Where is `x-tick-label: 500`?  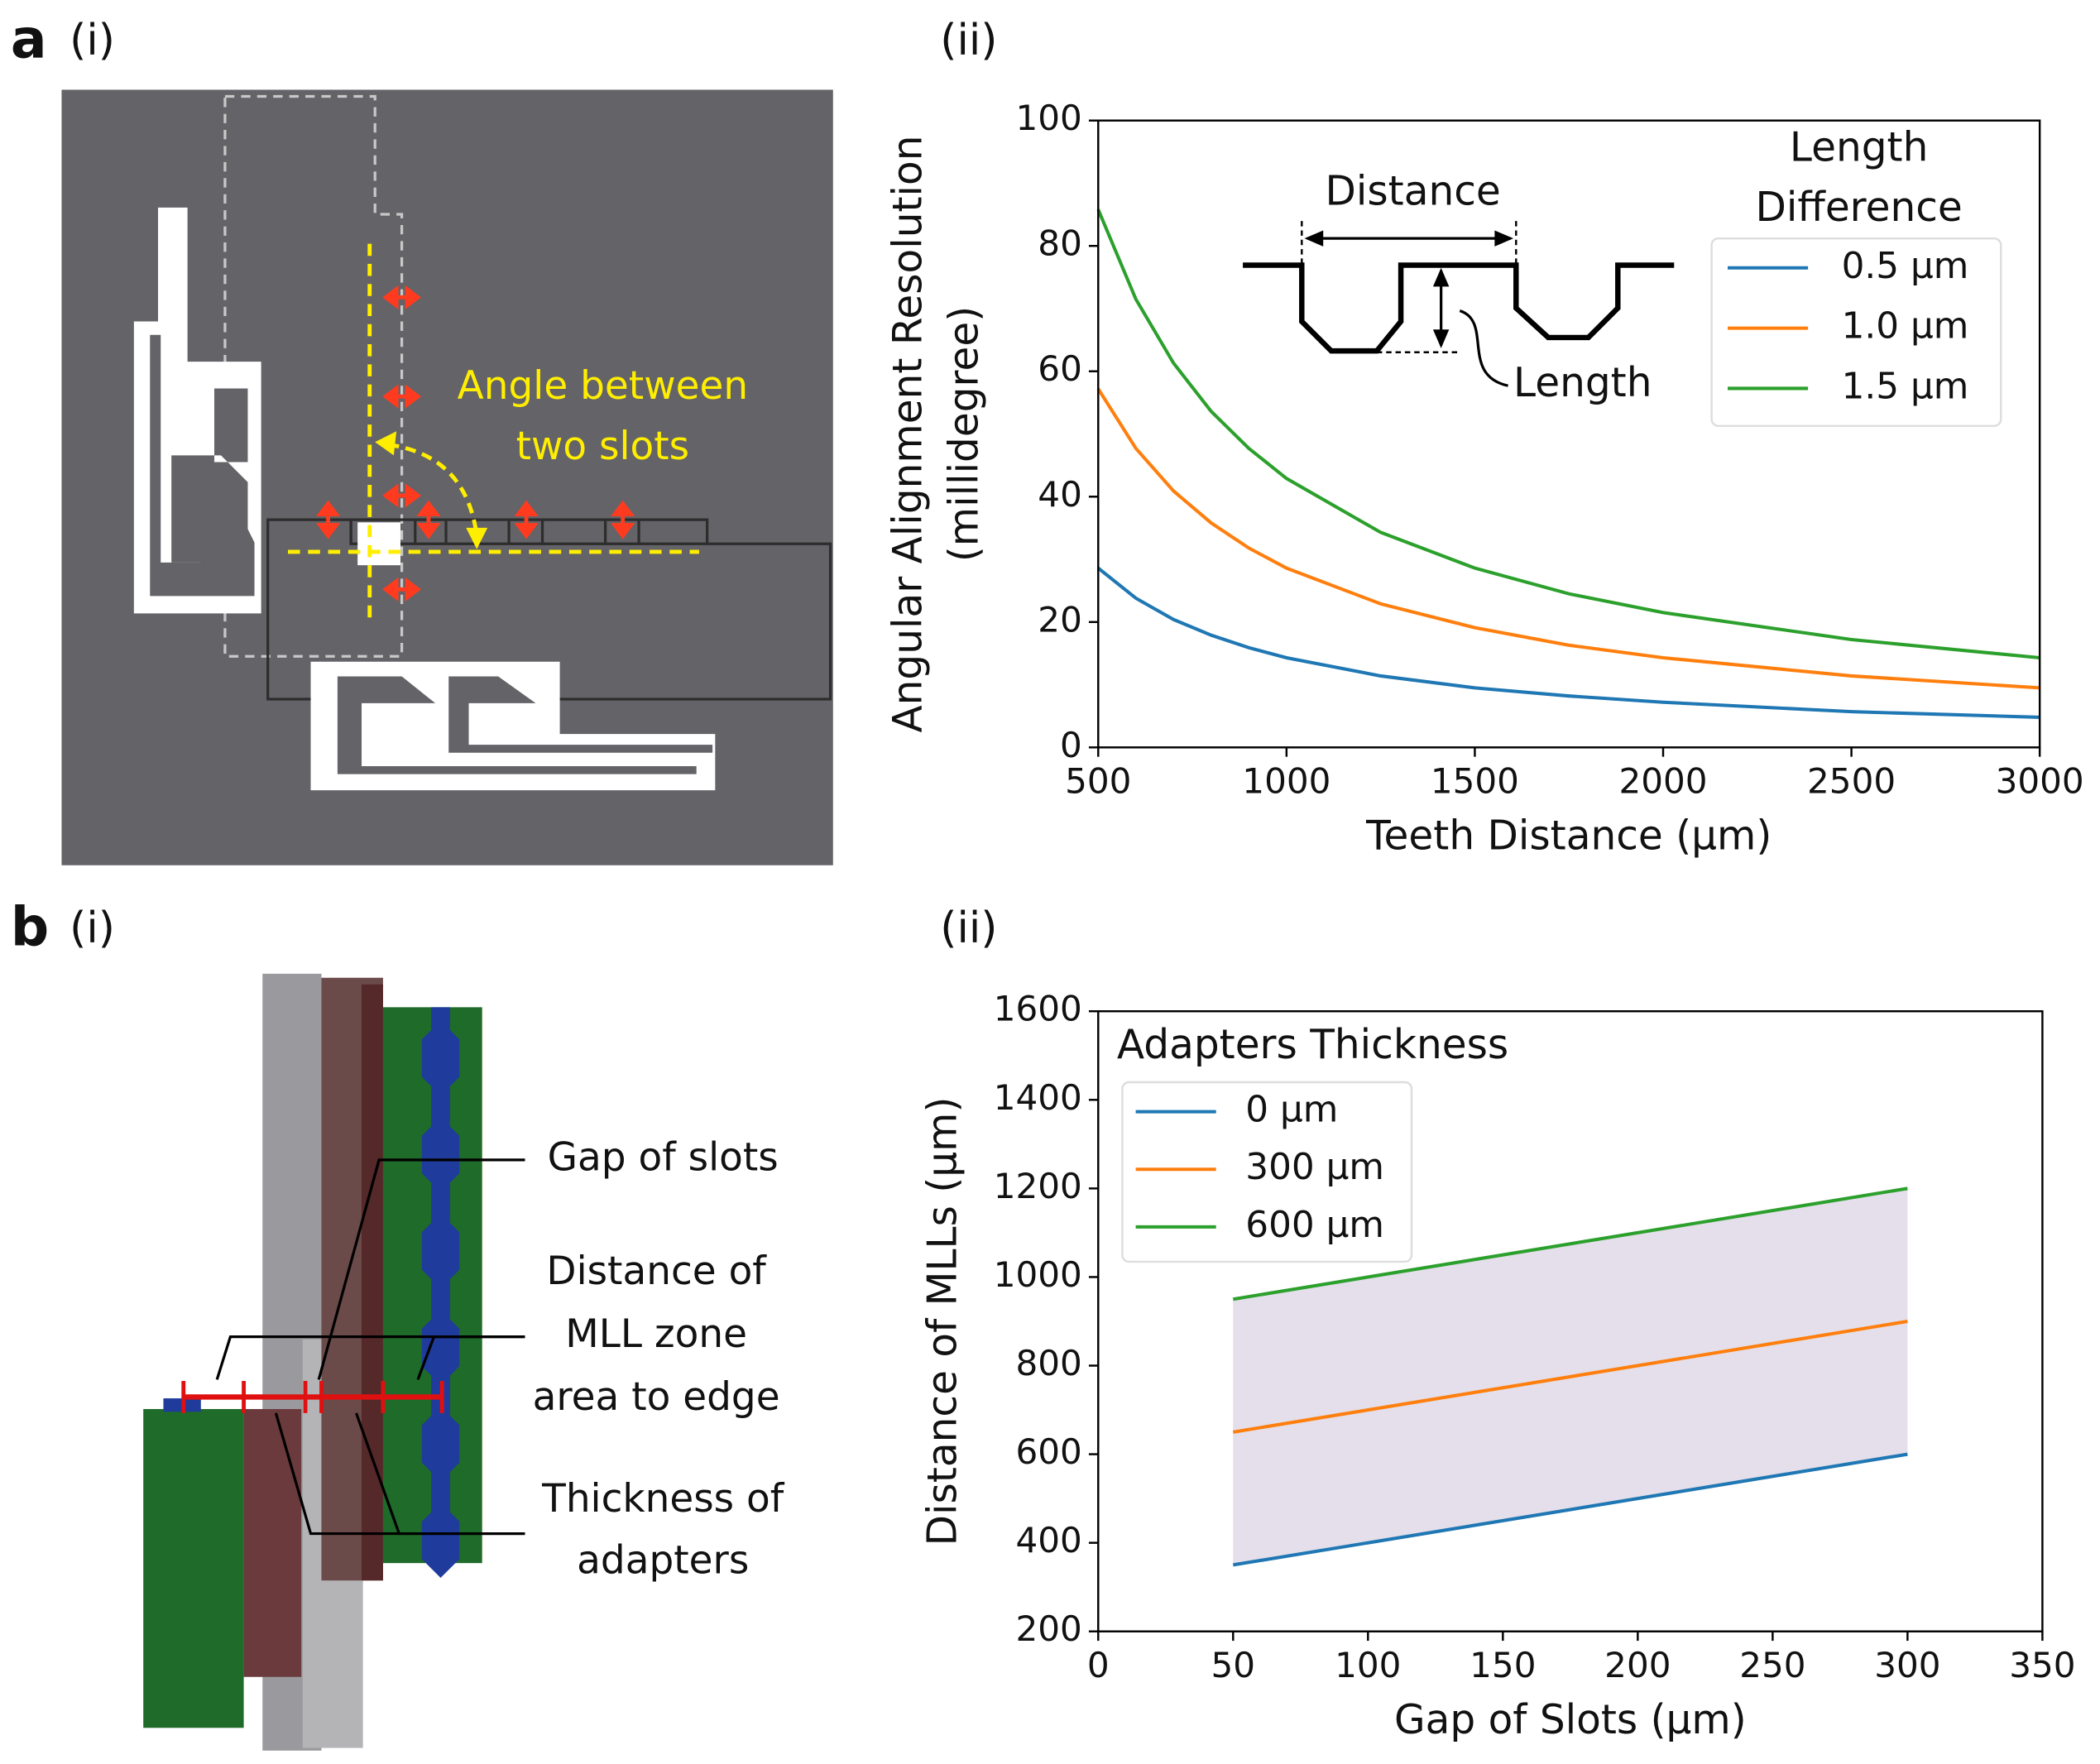
x-tick-label: 500 is located at coordinates (1098, 782).